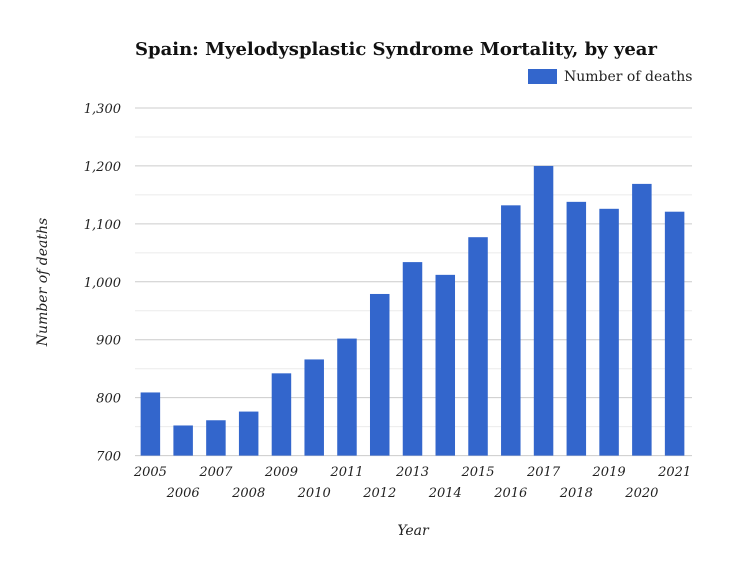 This screenshot has width=750, height=563. What do you see at coordinates (576, 328) in the screenshot?
I see `bar-2018` at bounding box center [576, 328].